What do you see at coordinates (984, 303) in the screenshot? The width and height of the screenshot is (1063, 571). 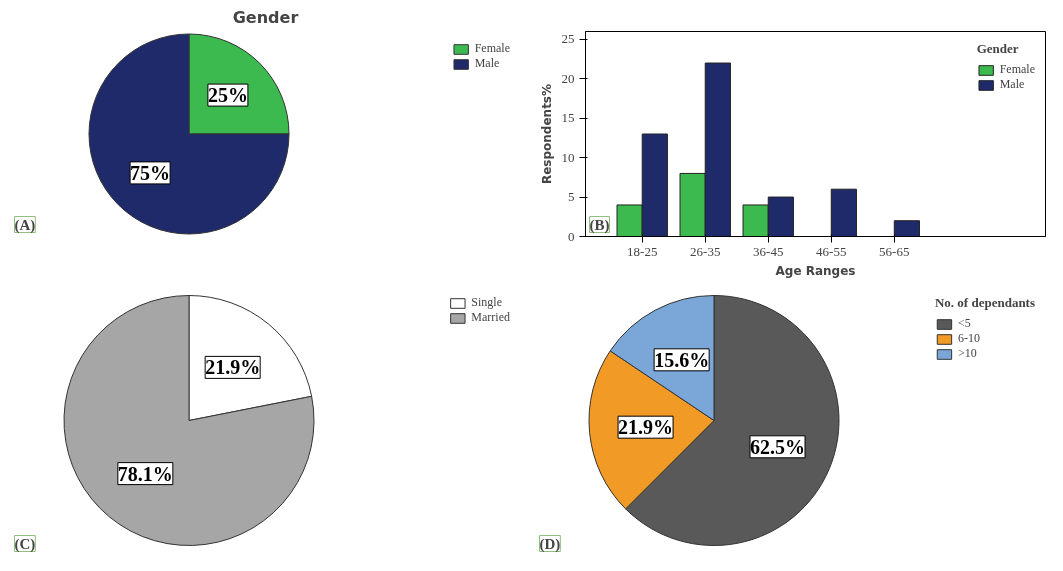 I see `legend-title: No. of dependants` at bounding box center [984, 303].